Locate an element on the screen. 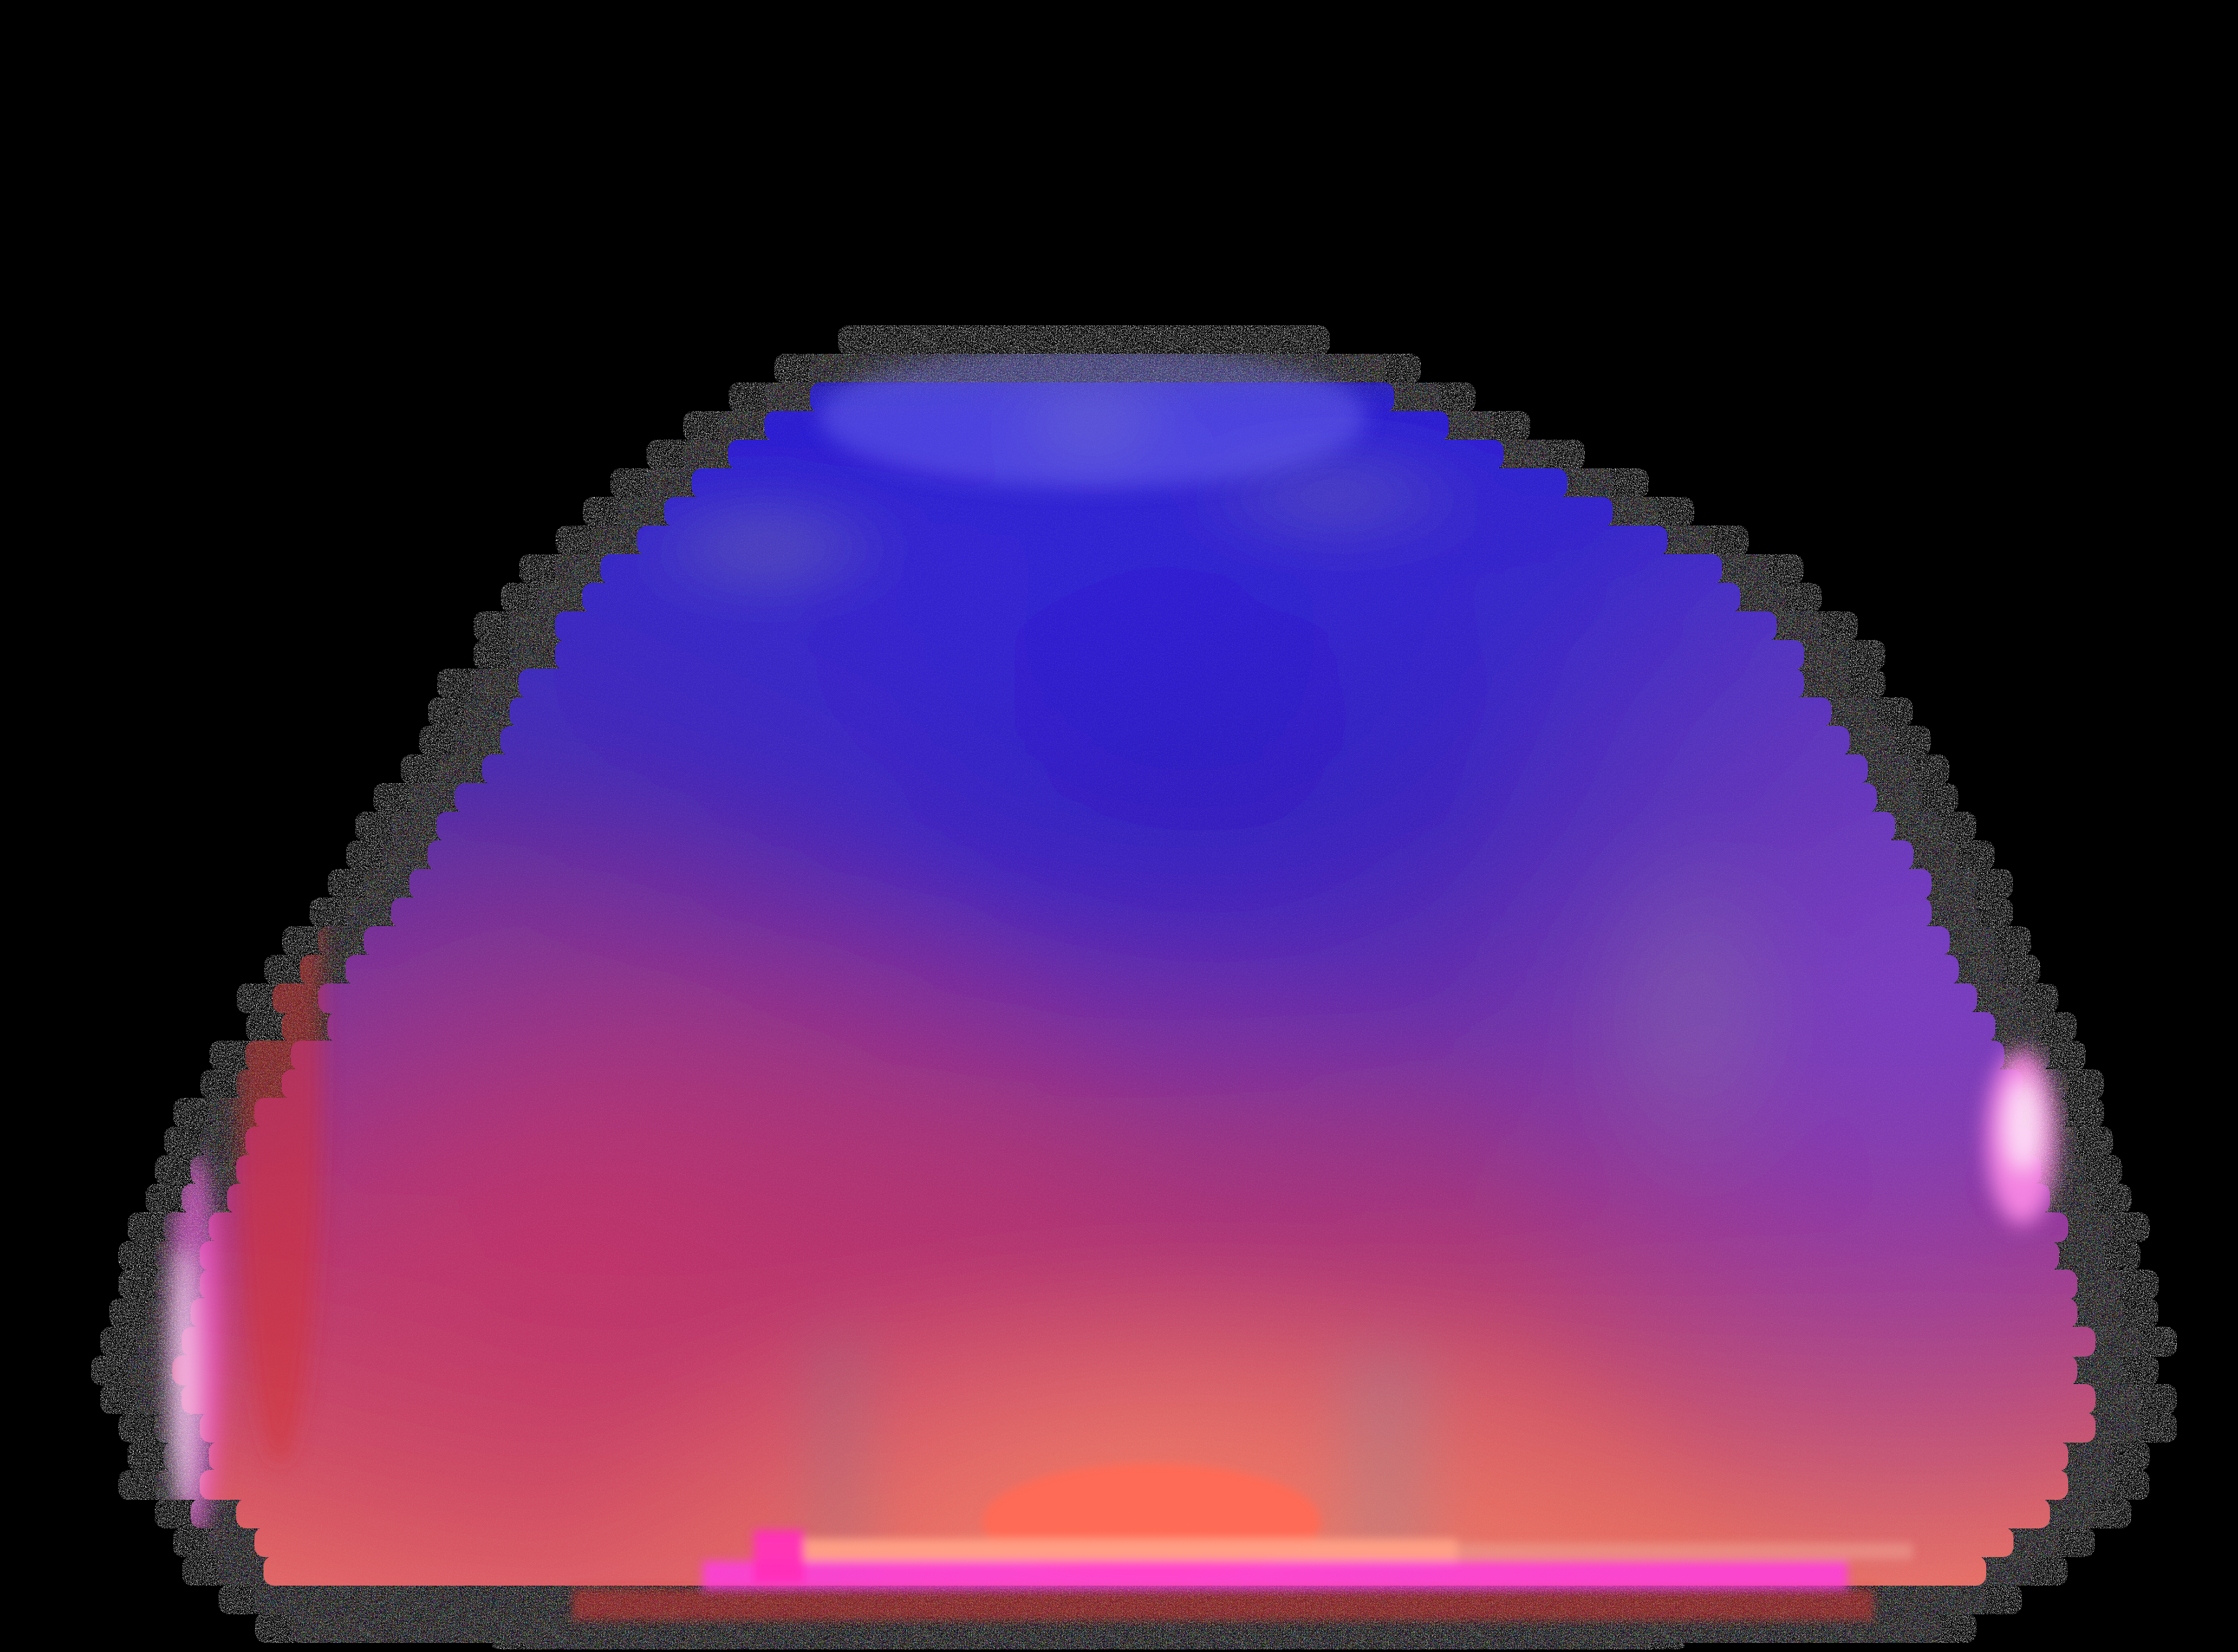 The width and height of the screenshot is (2238, 1652). white-core-right is located at coordinates (2023, 1125).